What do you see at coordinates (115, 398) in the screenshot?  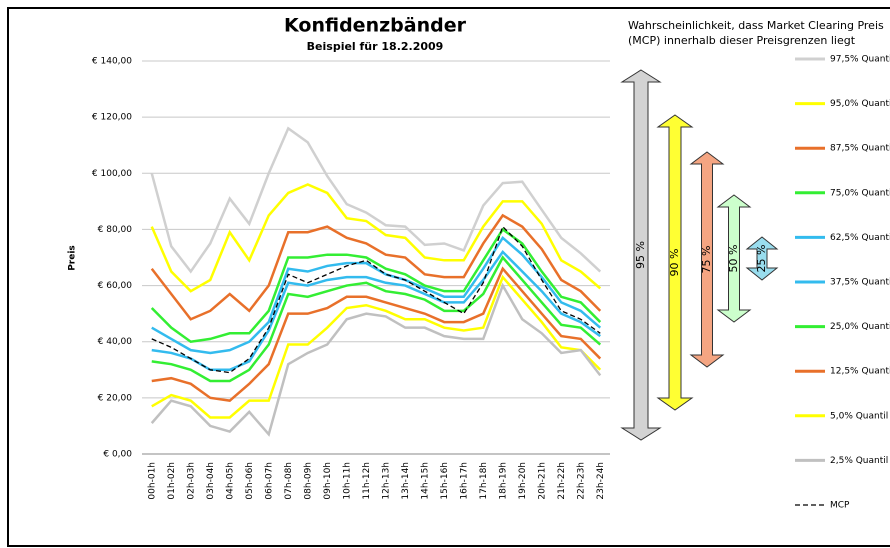 I see `y-tick-label: € 20,00` at bounding box center [115, 398].